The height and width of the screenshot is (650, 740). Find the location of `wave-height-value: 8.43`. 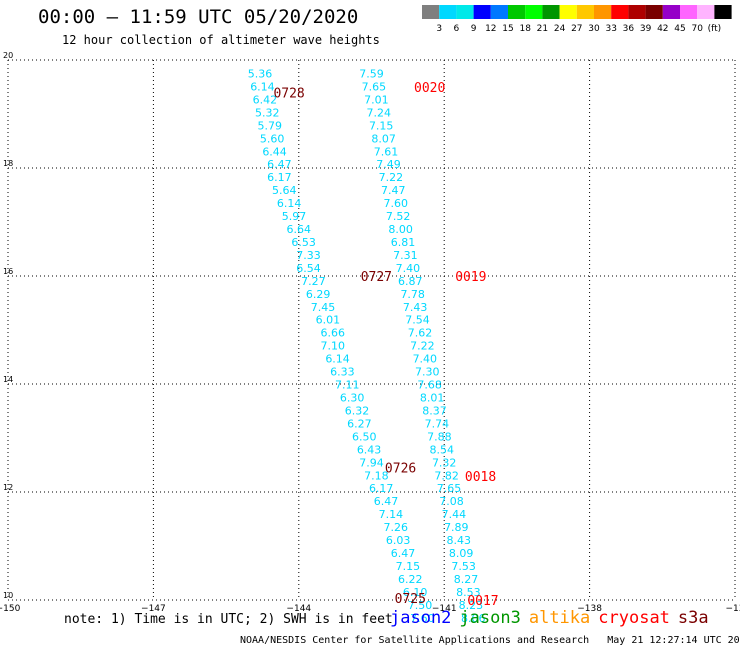

wave-height-value: 8.43 is located at coordinates (458, 540).